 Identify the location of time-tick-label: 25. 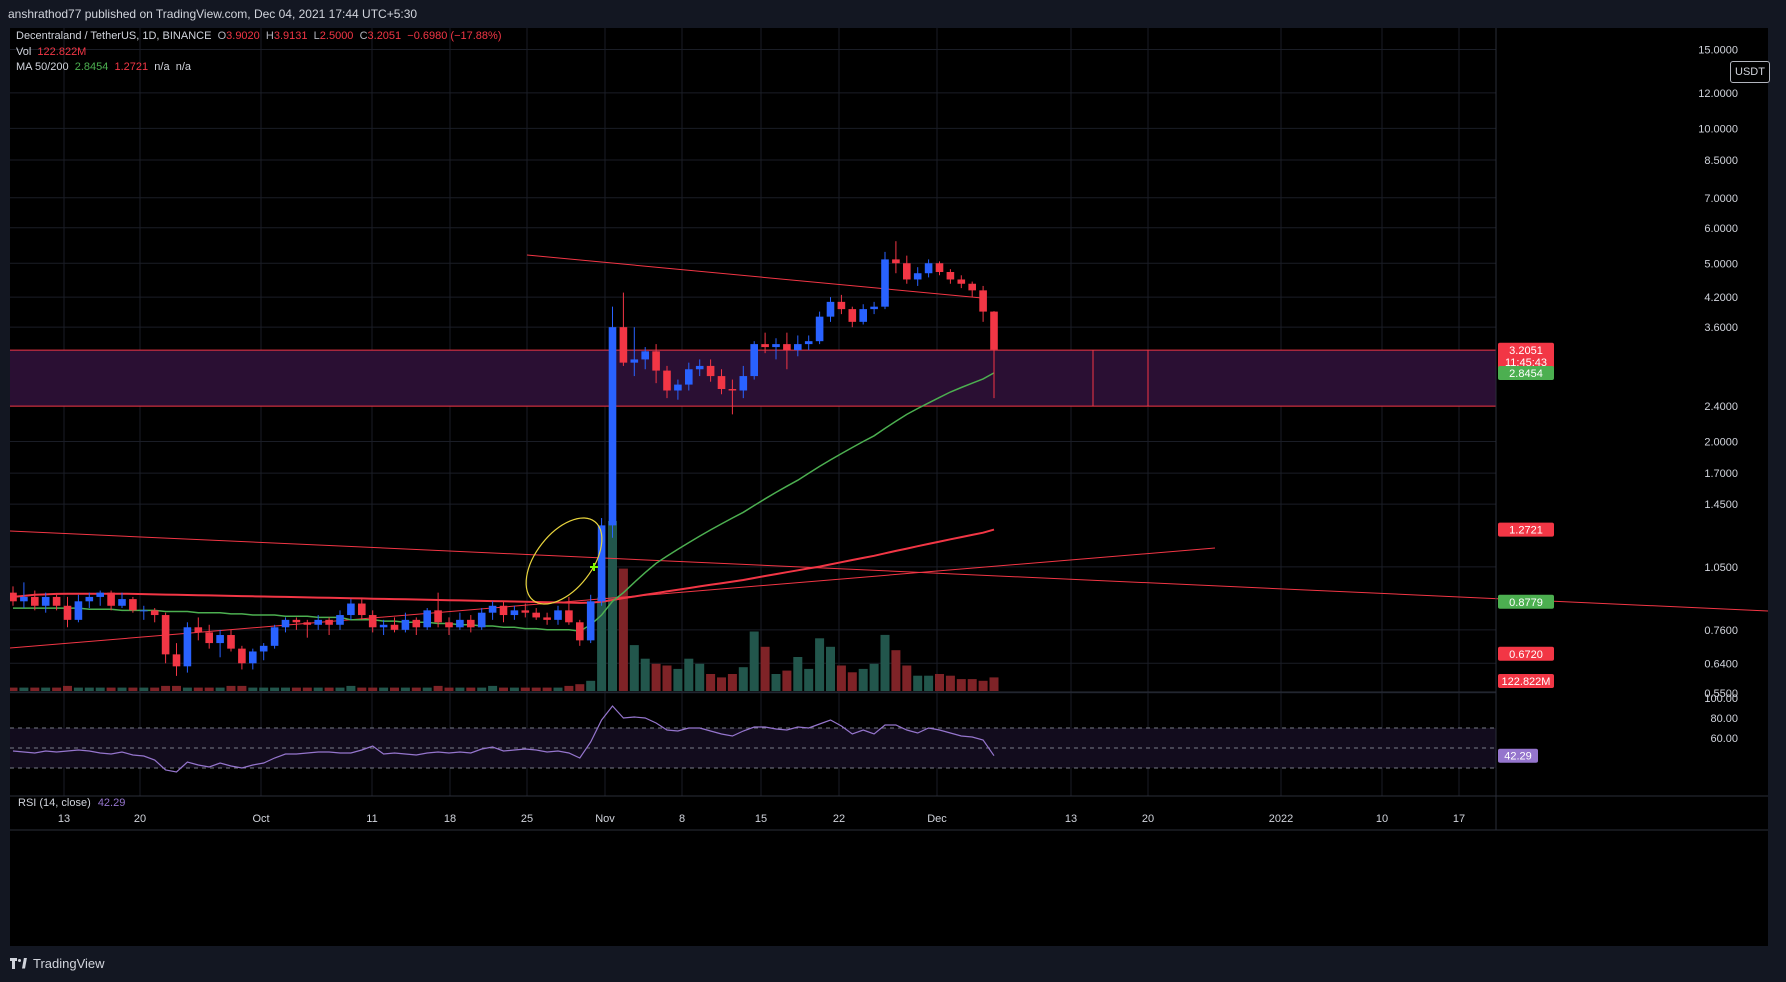
(527, 819).